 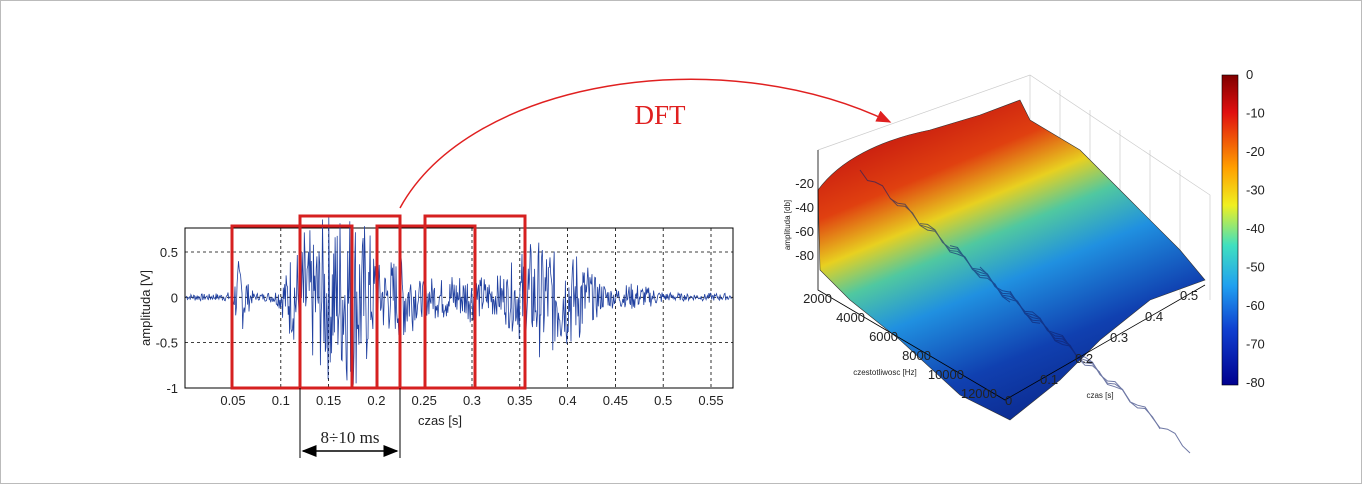 What do you see at coordinates (645, 143) in the screenshot?
I see `dft-arrow` at bounding box center [645, 143].